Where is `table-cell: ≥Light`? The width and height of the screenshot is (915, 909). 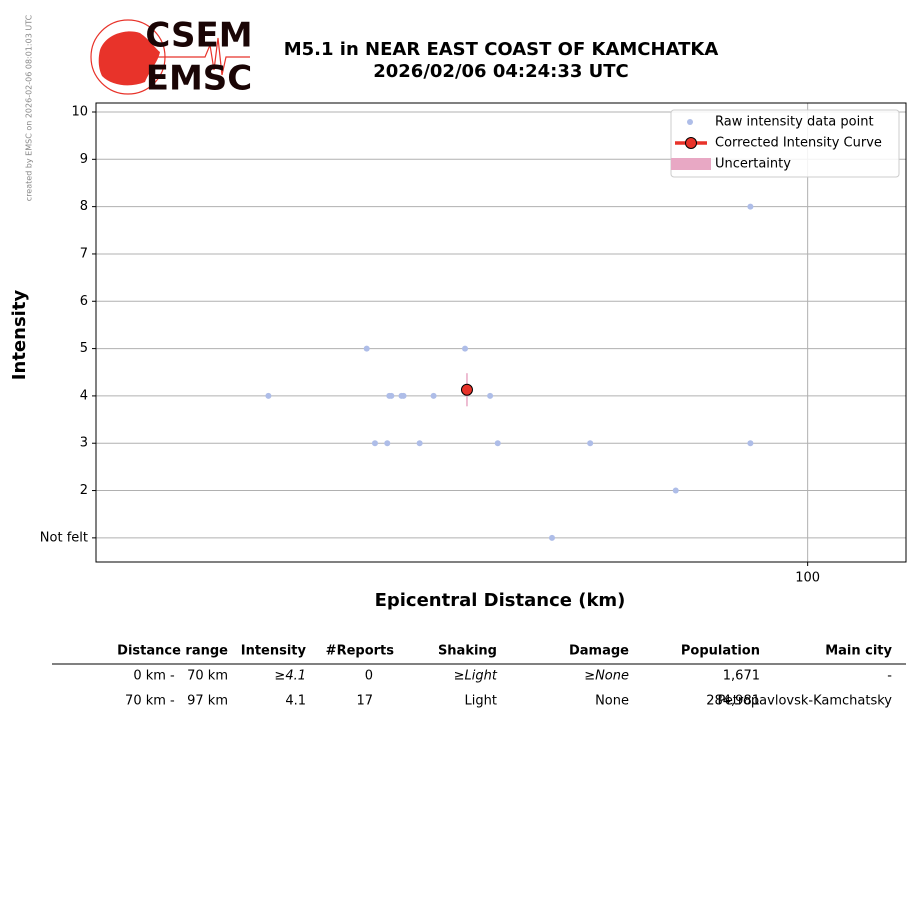
table-cell: ≥Light is located at coordinates (476, 676).